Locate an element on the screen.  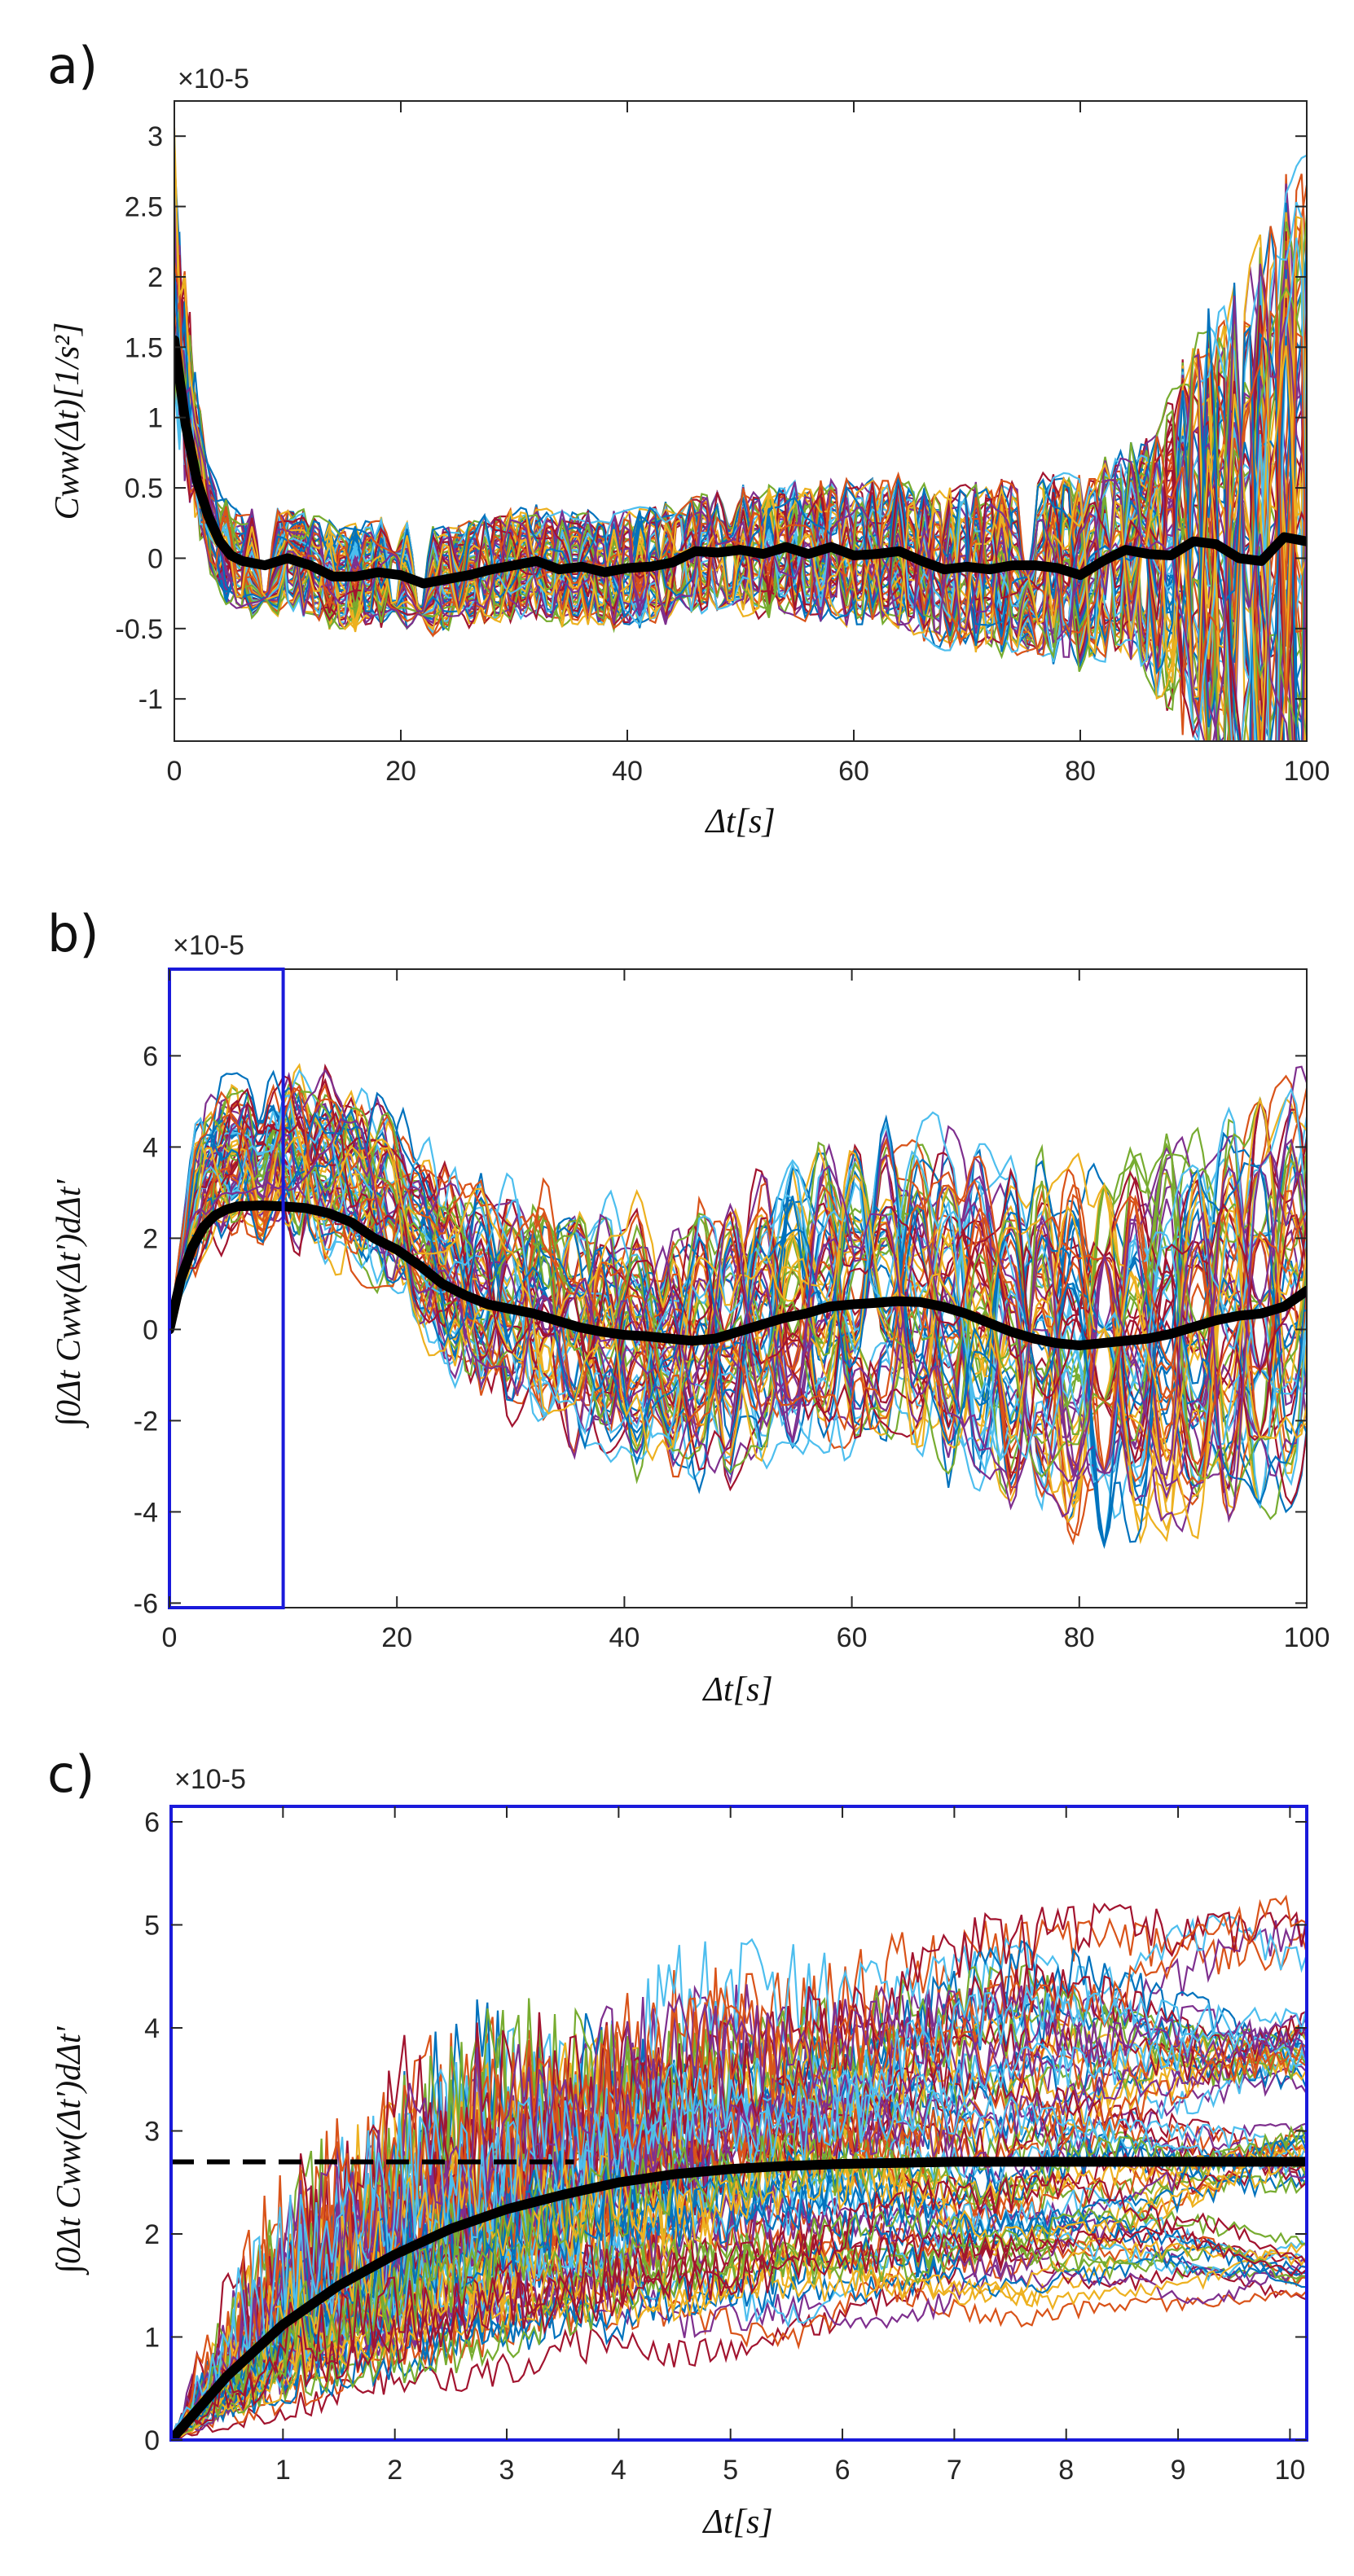
panel-b-mean-line is located at coordinates (738, 1275).